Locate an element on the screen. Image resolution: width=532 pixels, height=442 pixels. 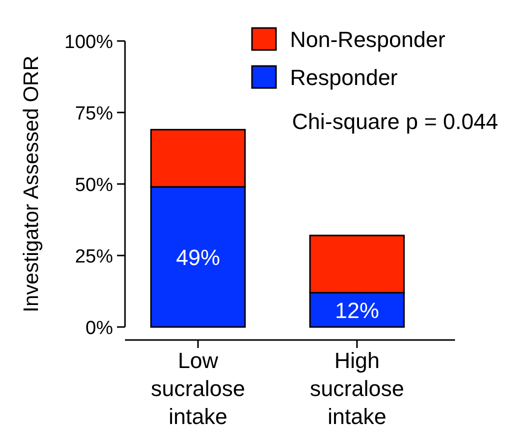
y-tick-label: 50% is located at coordinates (94, 185).